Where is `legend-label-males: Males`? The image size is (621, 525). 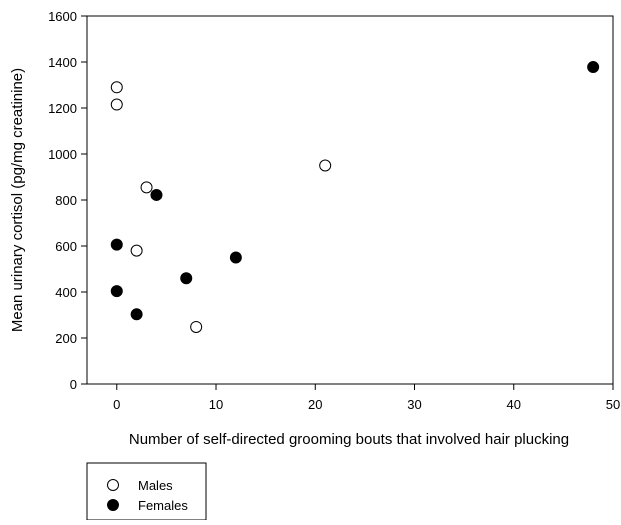 legend-label-males: Males is located at coordinates (155, 485).